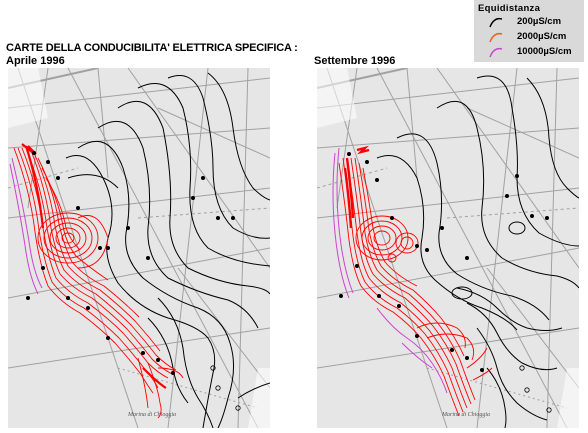  Describe the element at coordinates (355, 61) in the screenshot. I see `panel-label-september: Settembre 1996` at that location.